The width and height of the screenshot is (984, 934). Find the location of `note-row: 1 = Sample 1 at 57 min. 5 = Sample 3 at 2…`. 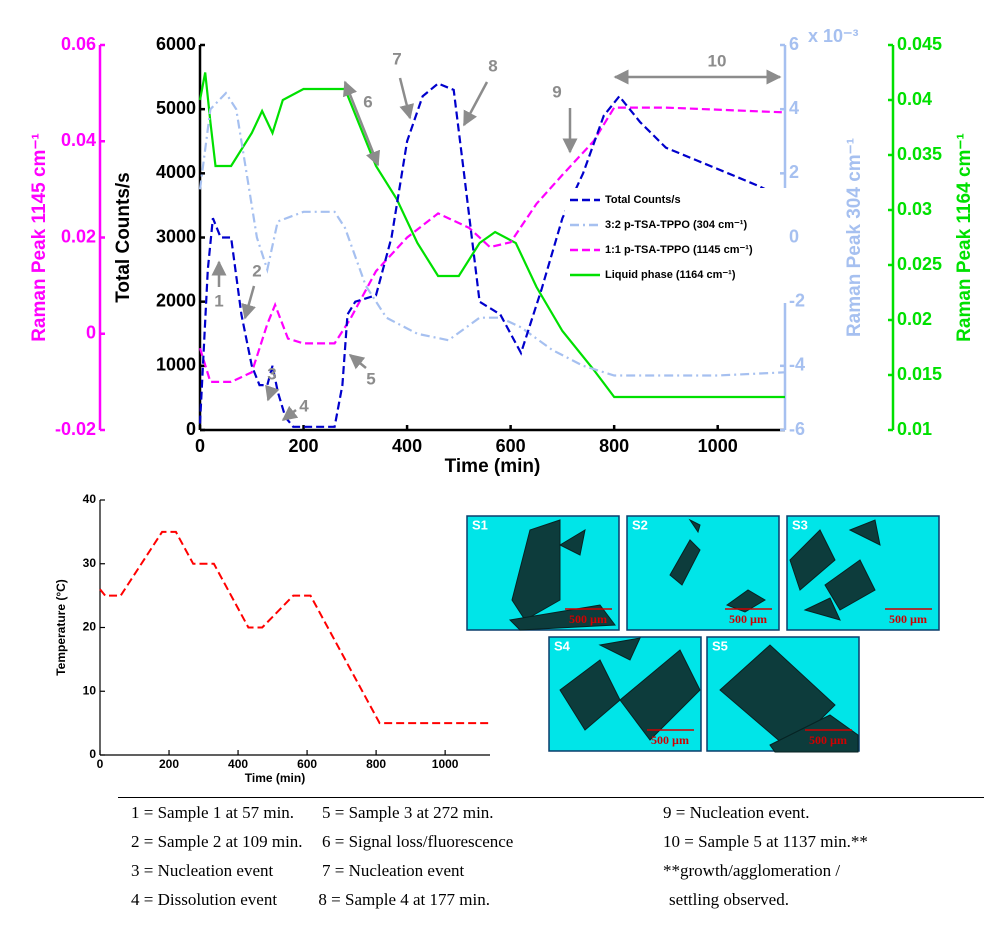

note-row: 1 = Sample 1 at 57 min. 5 = Sample 3 at 2… is located at coordinates (551, 812).